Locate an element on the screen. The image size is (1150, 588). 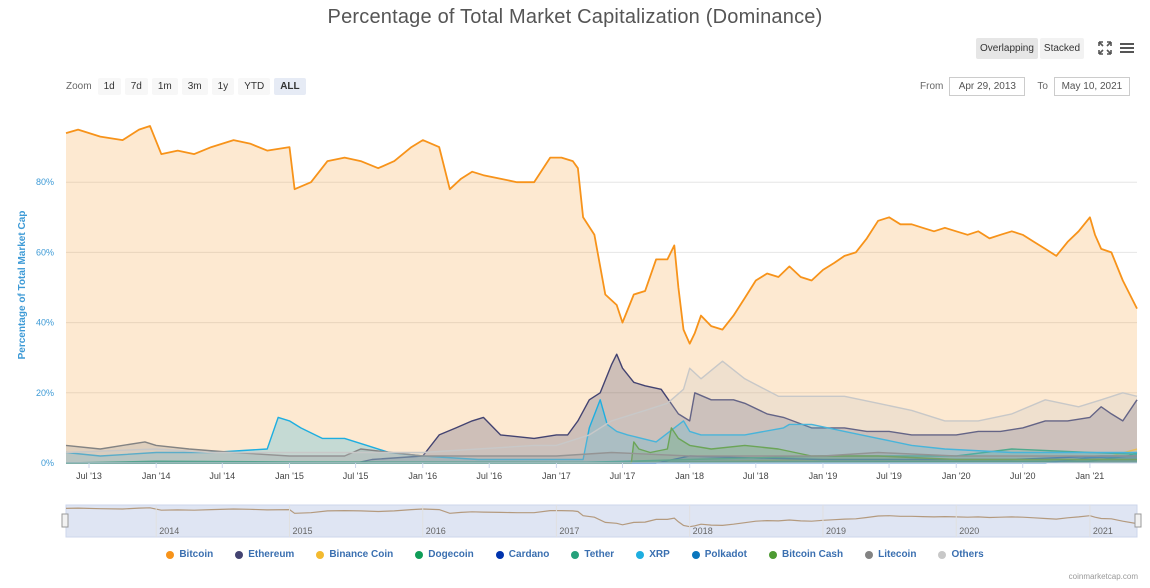
x-tick-label: Jan '16 is located at coordinates (422, 476).